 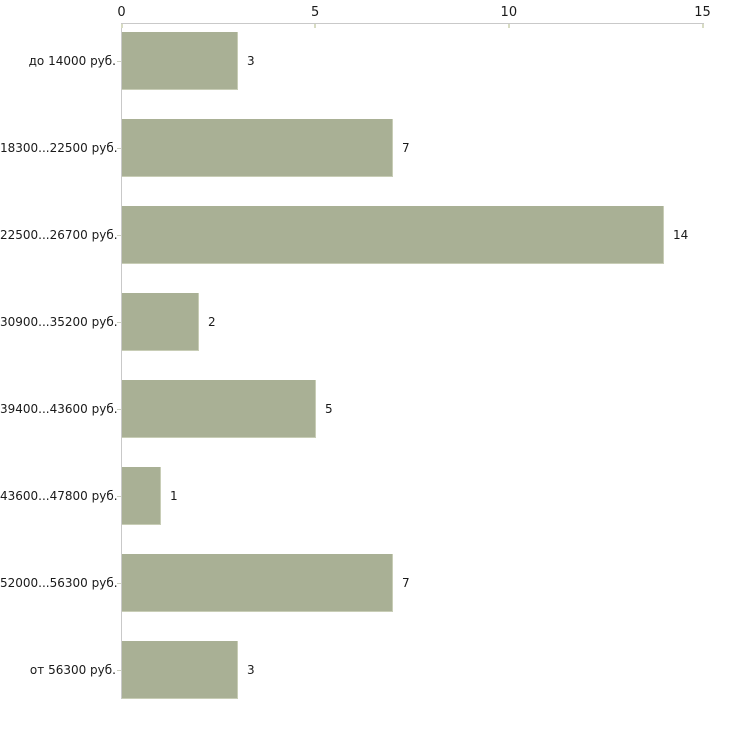 I want to click on value-label: 2, so click(x=212, y=321).